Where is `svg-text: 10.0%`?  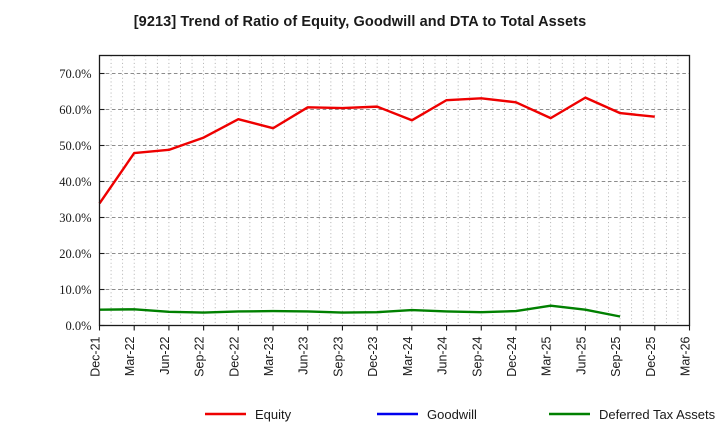 svg-text: 10.0% is located at coordinates (75, 290).